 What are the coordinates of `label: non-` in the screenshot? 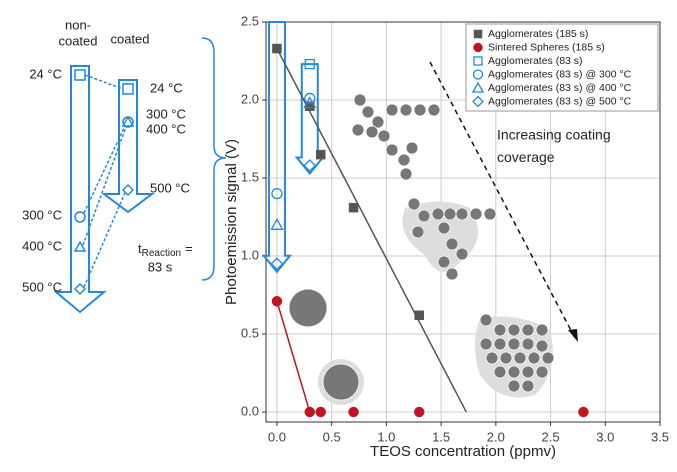 It's located at (78, 24).